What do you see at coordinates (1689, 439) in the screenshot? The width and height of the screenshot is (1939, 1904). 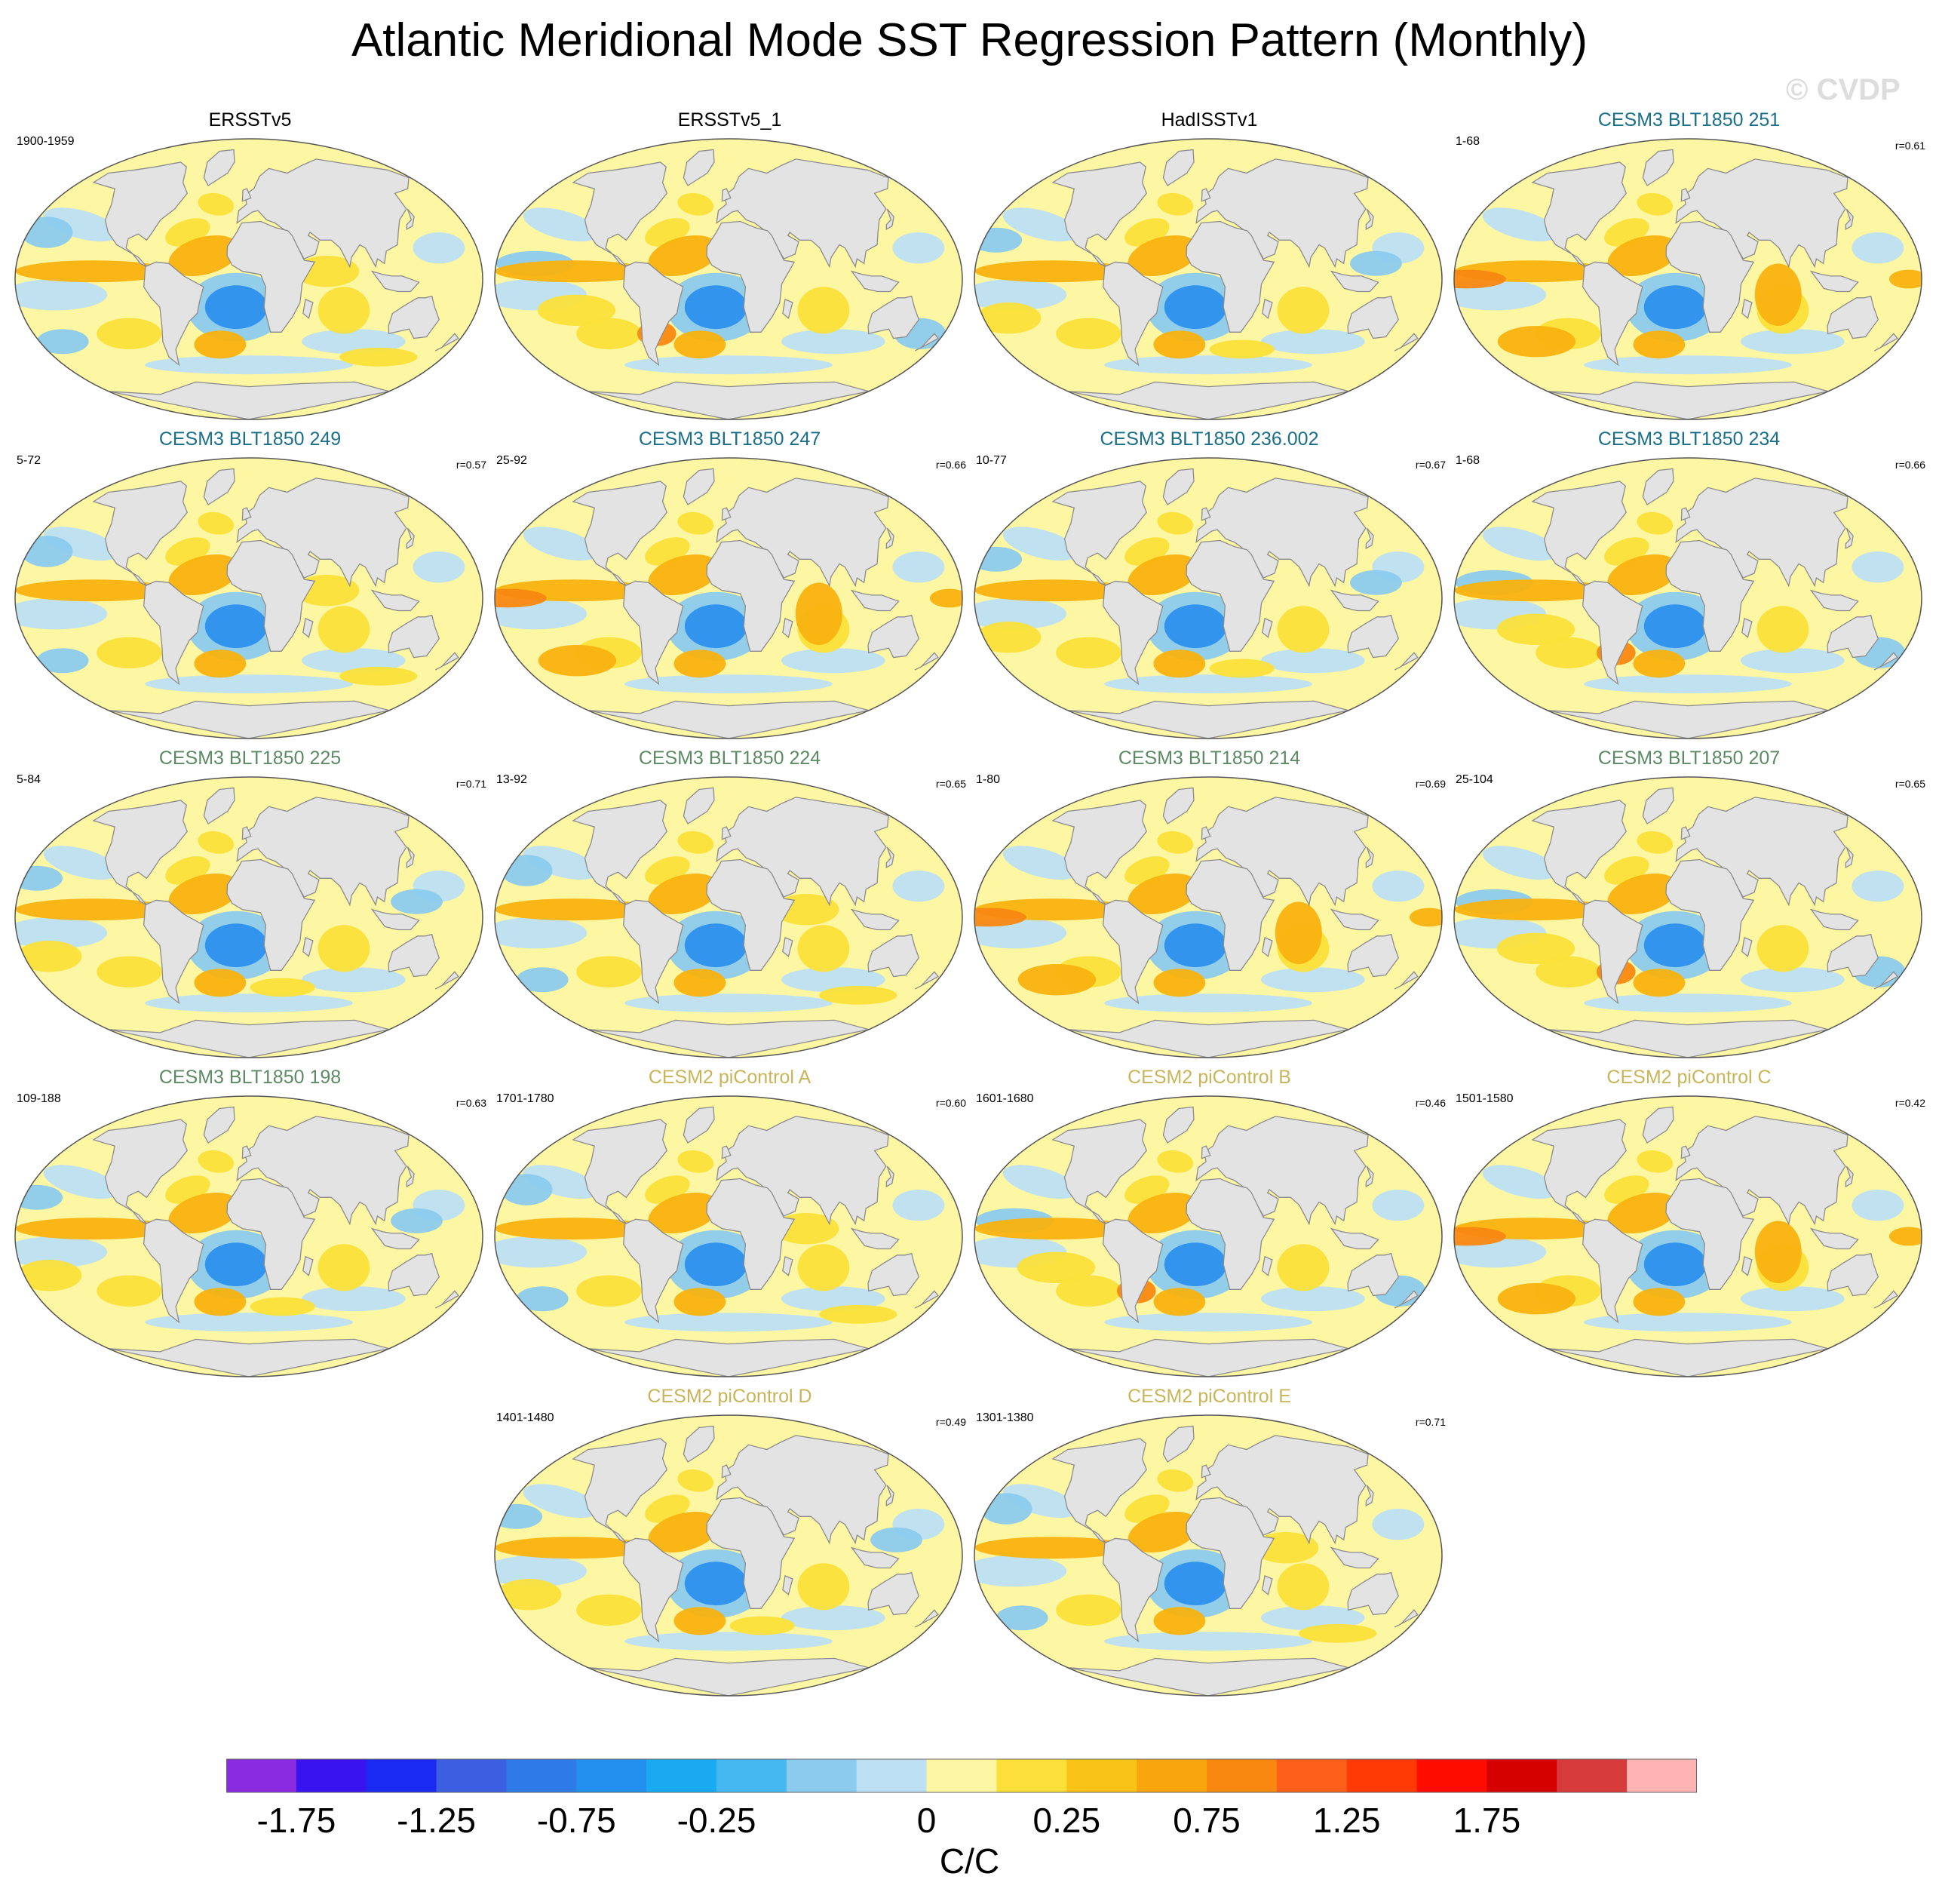 I see `panel-title: CESM3 BLT1850 234` at bounding box center [1689, 439].